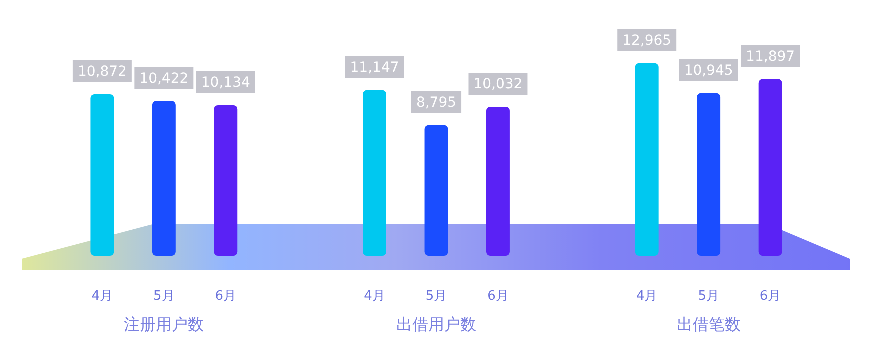 This screenshot has width=873, height=352. Describe the element at coordinates (436, 102) in the screenshot. I see `data-label: 8,795` at that location.